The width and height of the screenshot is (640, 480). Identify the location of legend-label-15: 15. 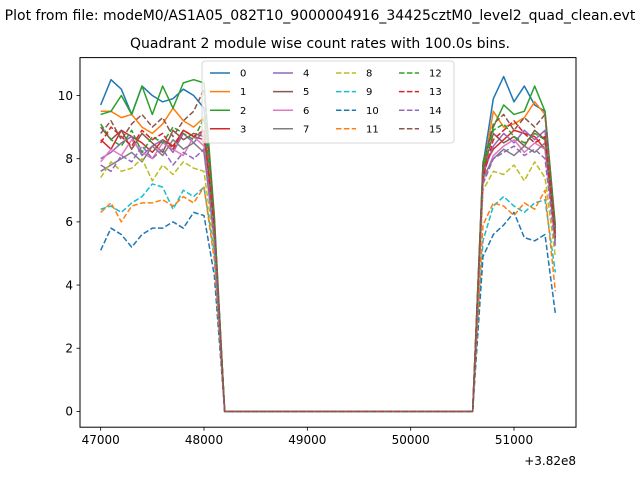
(435, 129).